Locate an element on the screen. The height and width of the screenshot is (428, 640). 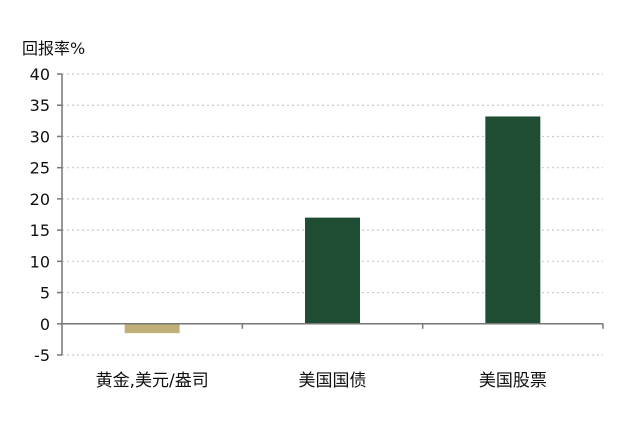
y-tick-label: 35 is located at coordinates (40, 105).